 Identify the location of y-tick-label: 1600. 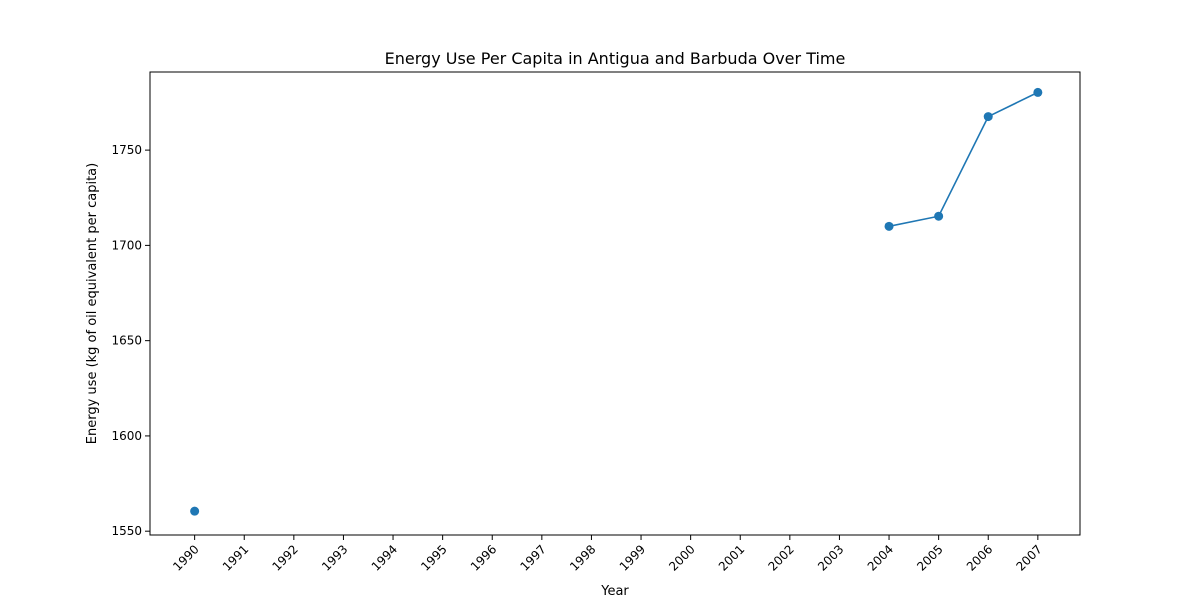
(126, 436).